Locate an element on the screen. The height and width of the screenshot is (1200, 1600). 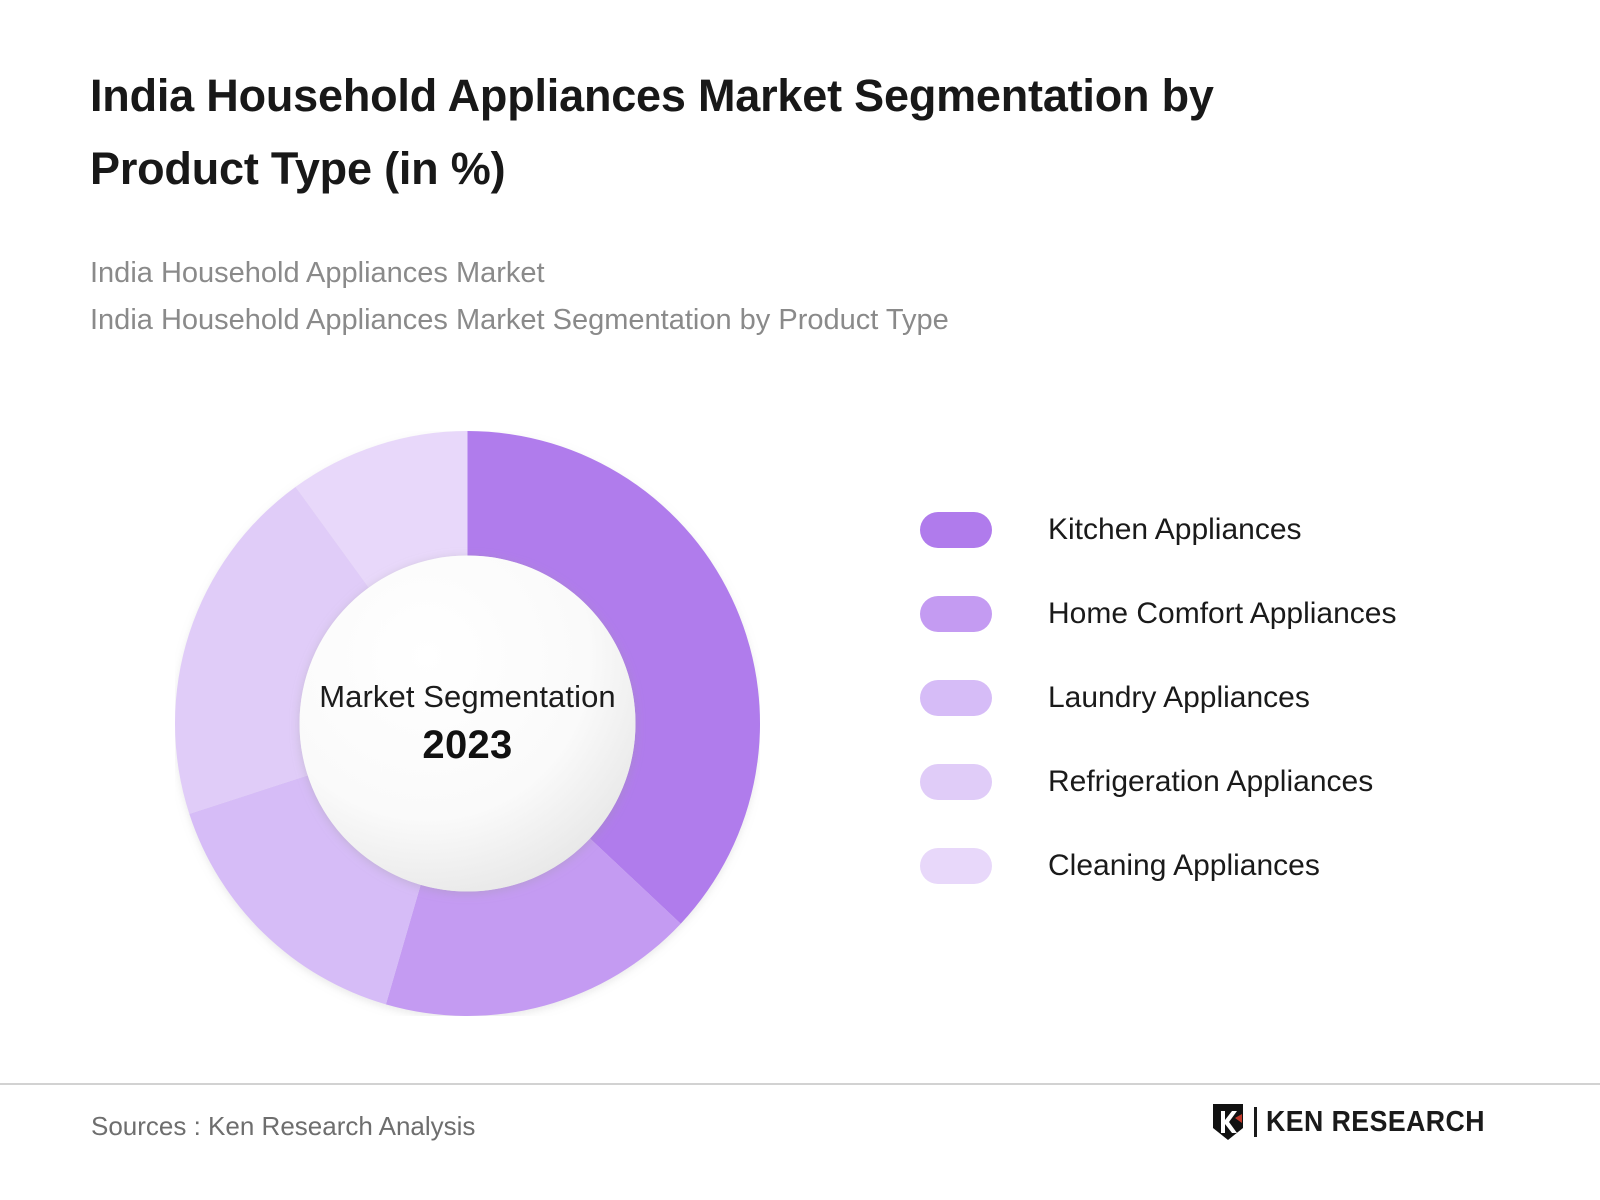
legend-item: Kitchen Appliances is located at coordinates (1230, 530).